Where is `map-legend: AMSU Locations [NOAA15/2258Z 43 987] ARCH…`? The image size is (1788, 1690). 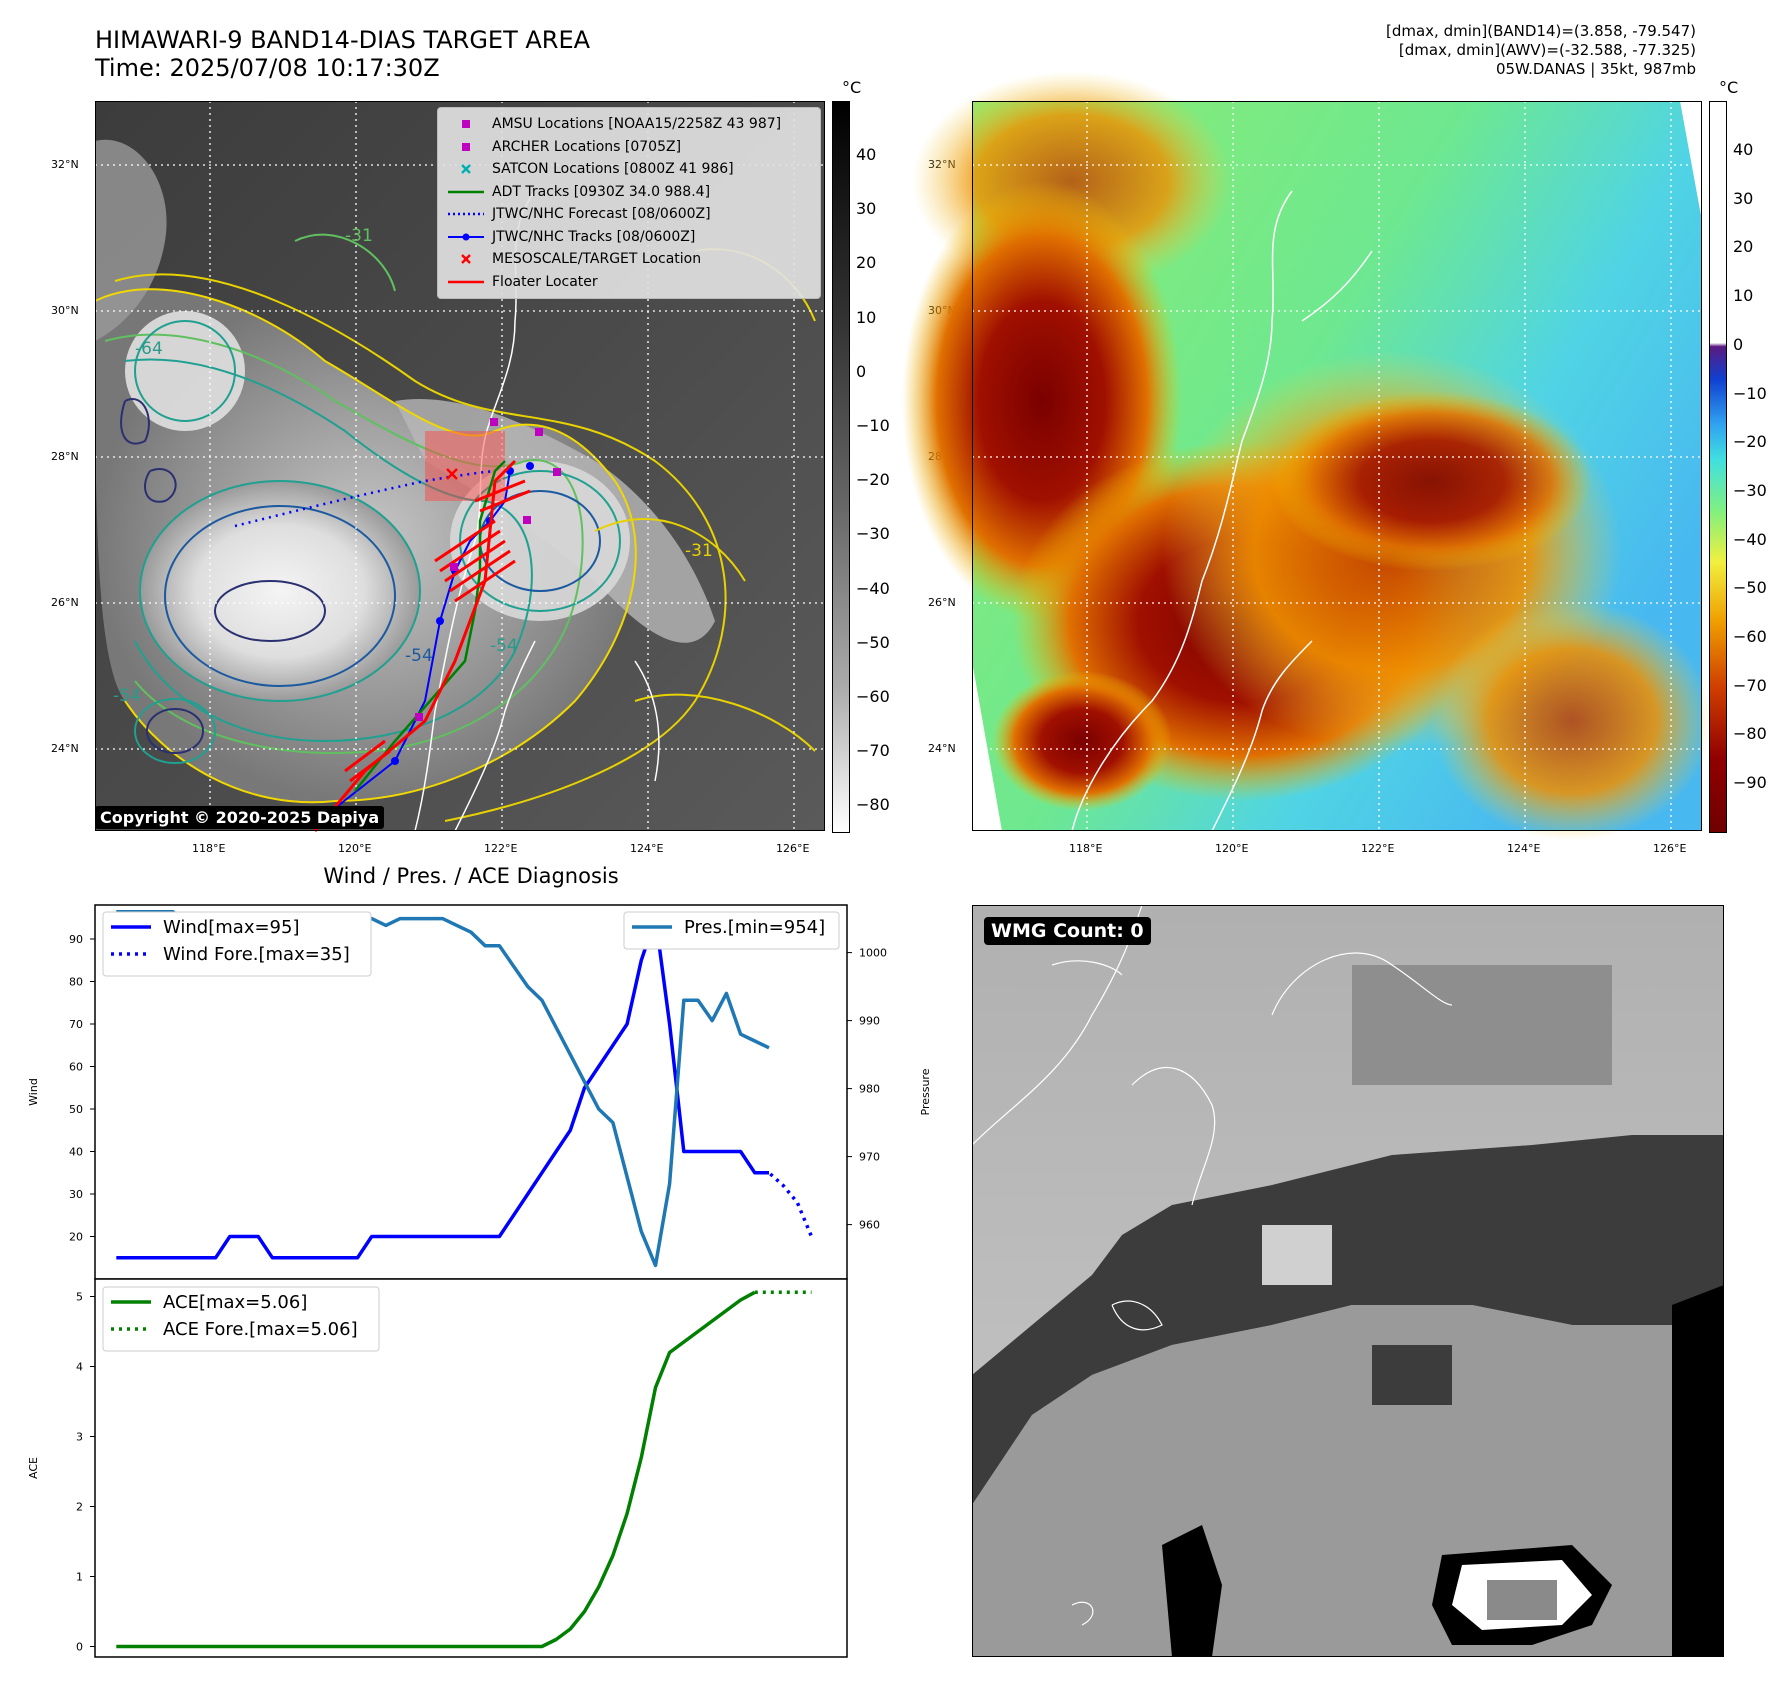 map-legend: AMSU Locations [NOAA15/2258Z 43 987] ARCH… is located at coordinates (629, 203).